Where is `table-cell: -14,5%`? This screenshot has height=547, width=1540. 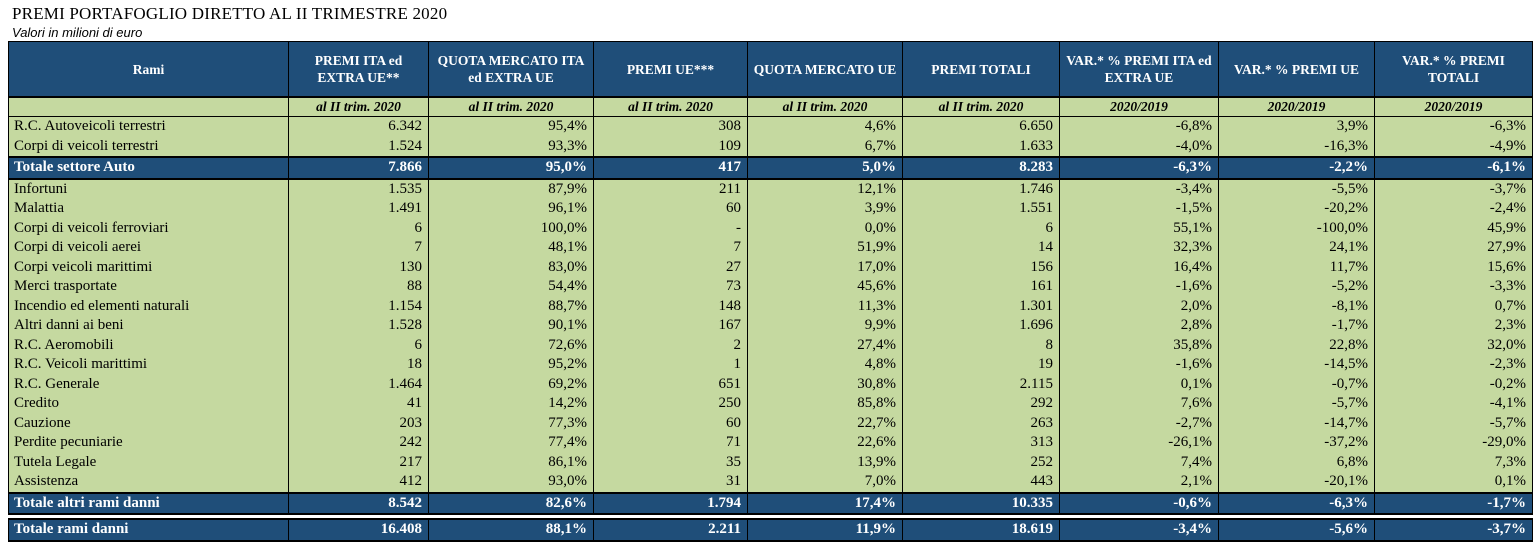
table-cell: -14,5% is located at coordinates (1296, 365).